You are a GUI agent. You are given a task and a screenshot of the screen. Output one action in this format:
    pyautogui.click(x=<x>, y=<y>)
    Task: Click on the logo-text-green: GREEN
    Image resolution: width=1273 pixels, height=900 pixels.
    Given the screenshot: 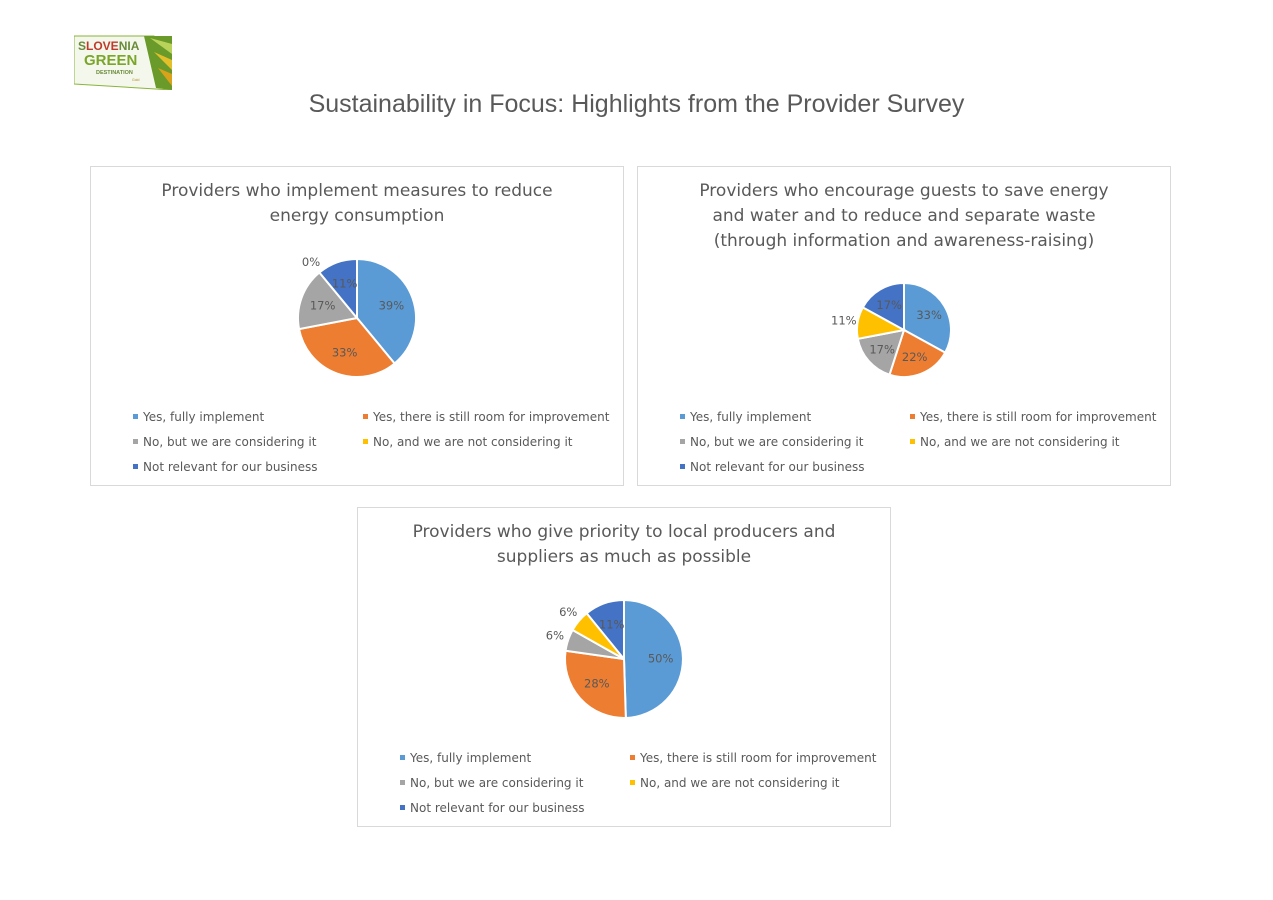 What is the action you would take?
    pyautogui.click(x=110, y=60)
    